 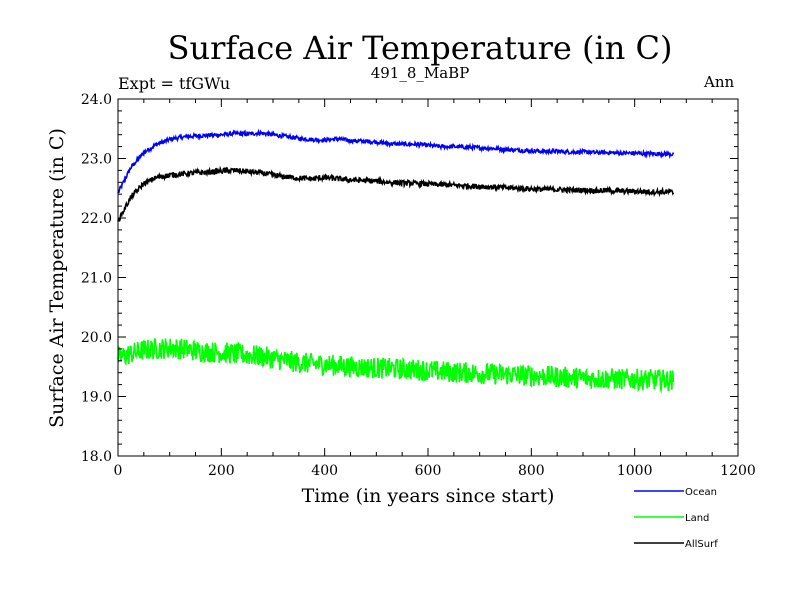 I want to click on y-axis-label: Surface Air Temperature (in C), so click(x=57, y=278).